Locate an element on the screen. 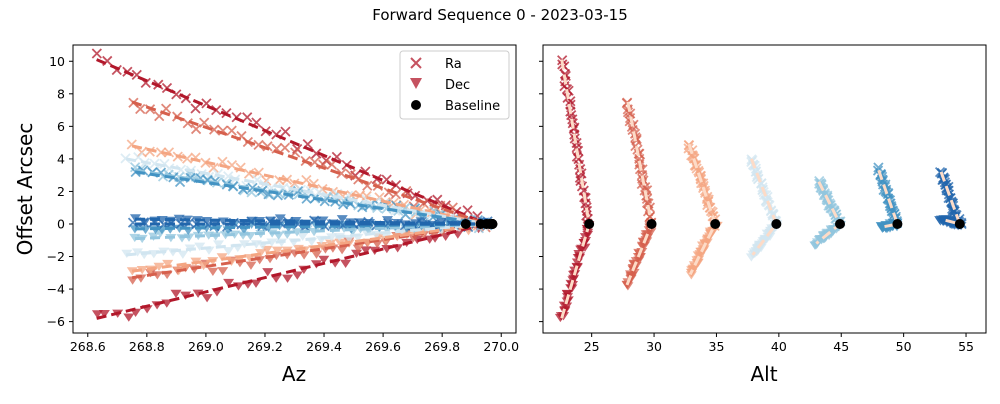 The height and width of the screenshot is (404, 1000). left-x-tick-label: 269.0 is located at coordinates (206, 346).